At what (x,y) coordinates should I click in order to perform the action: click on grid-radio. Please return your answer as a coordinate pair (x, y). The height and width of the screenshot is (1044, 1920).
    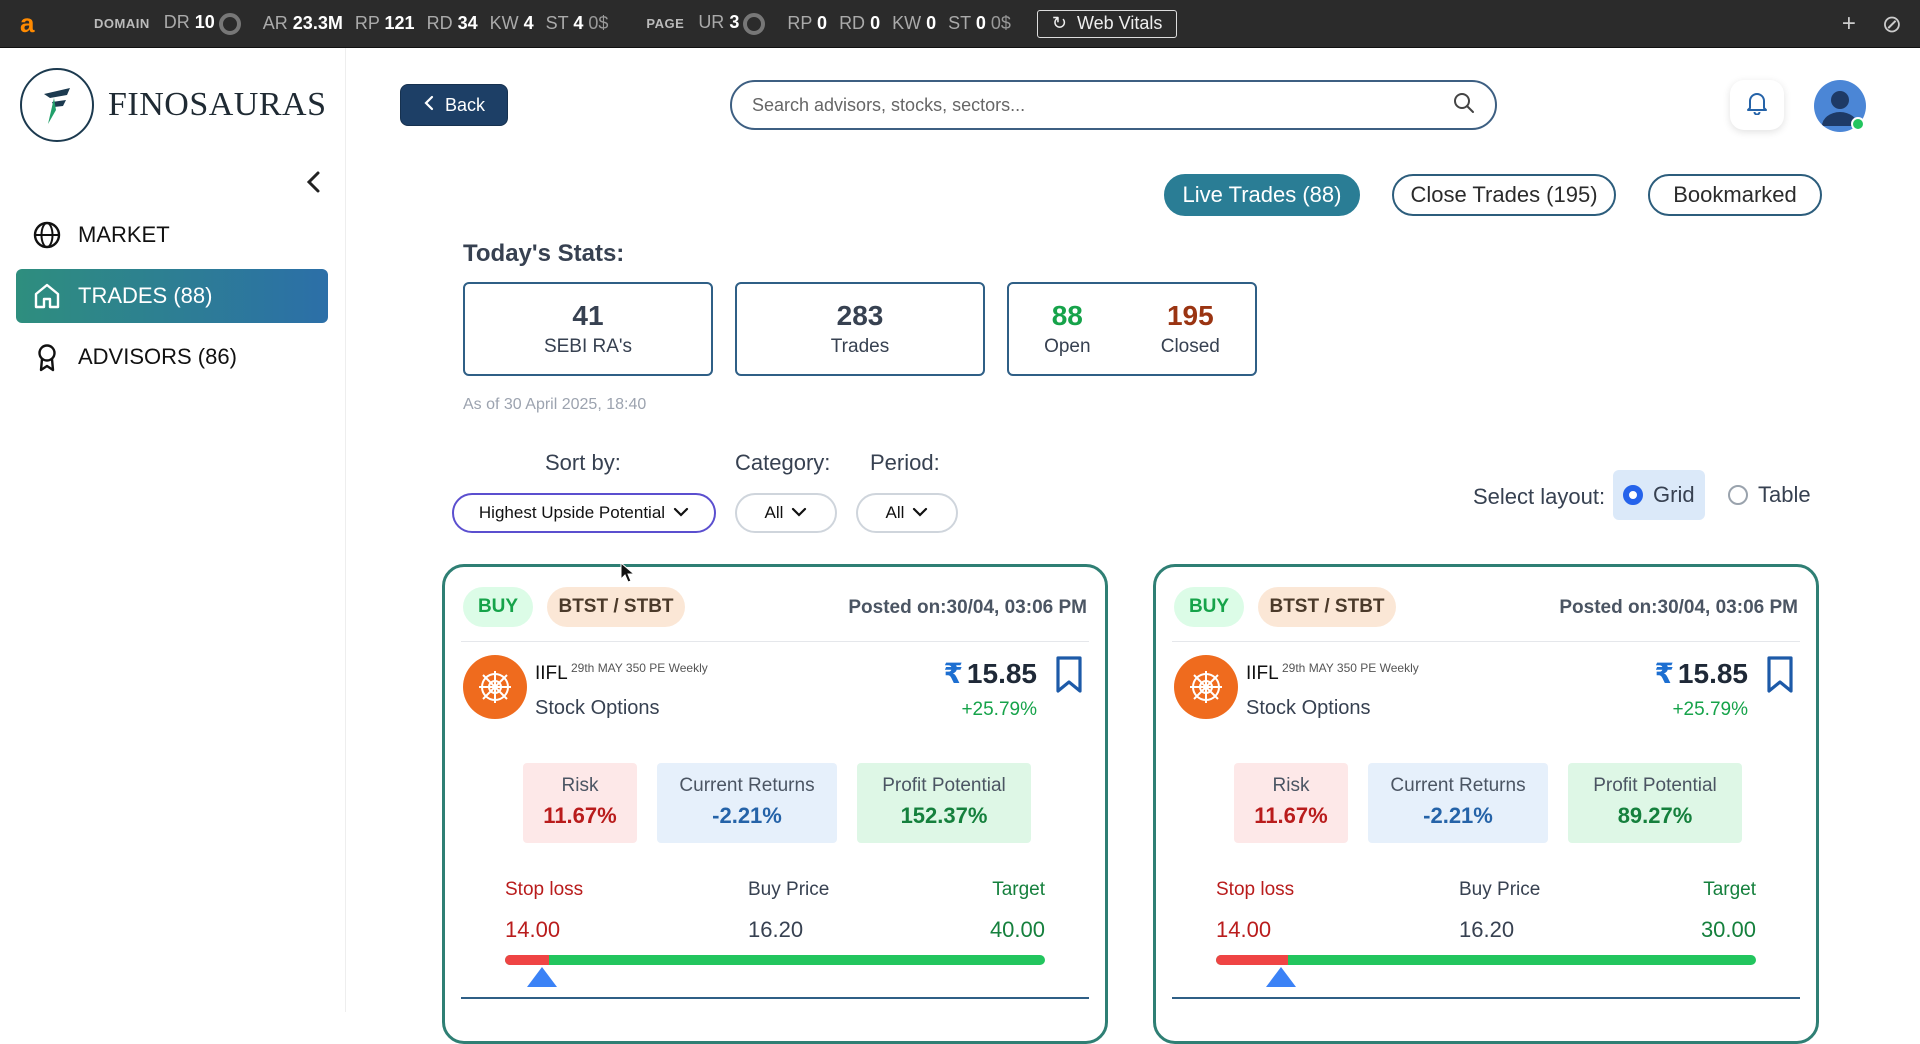
    Looking at the image, I should click on (1633, 495).